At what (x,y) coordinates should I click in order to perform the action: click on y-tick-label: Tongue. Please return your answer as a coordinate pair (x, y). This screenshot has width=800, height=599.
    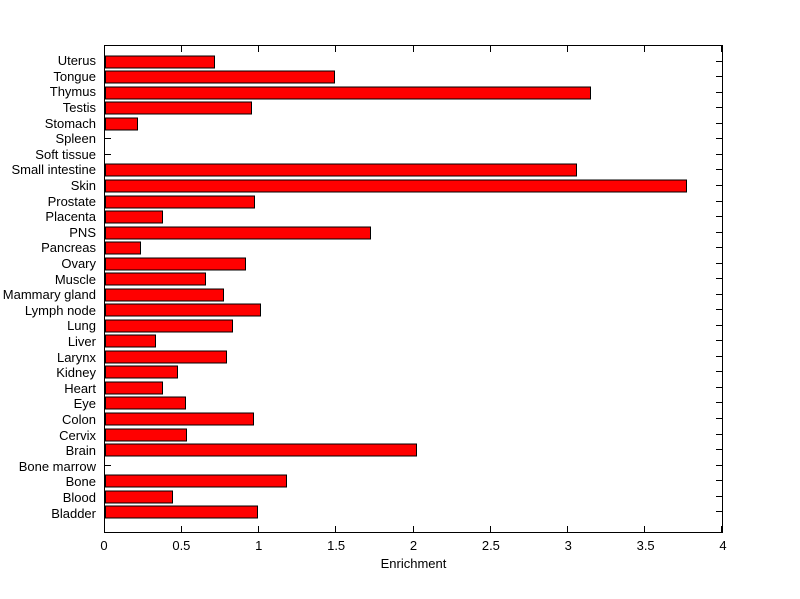
    Looking at the image, I should click on (74, 76).